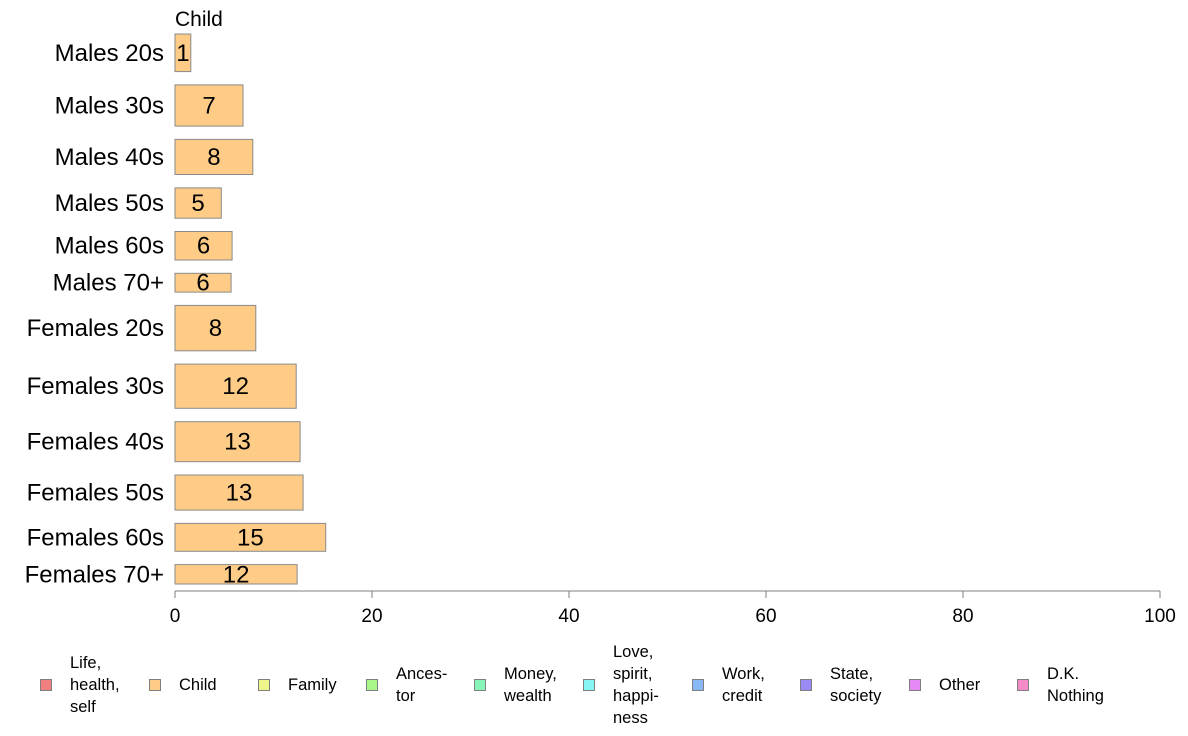 This screenshot has height=736, width=1188. I want to click on legend-label: State, society, so click(856, 685).